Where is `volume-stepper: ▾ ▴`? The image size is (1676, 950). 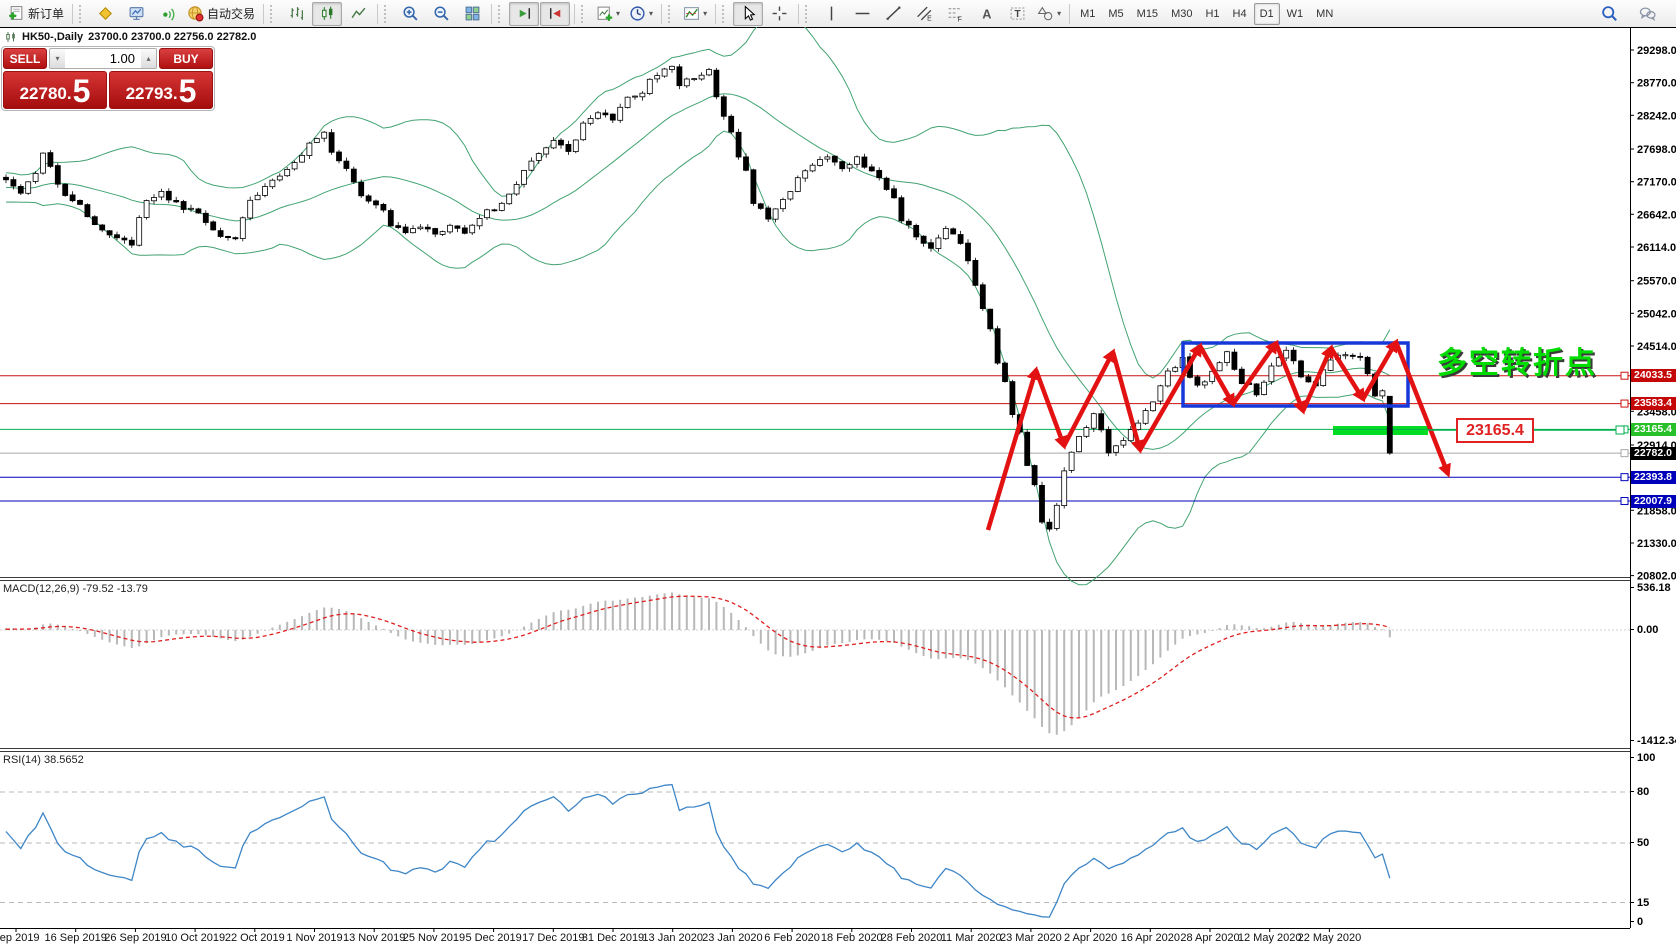
volume-stepper: ▾ ▴ is located at coordinates (103, 58).